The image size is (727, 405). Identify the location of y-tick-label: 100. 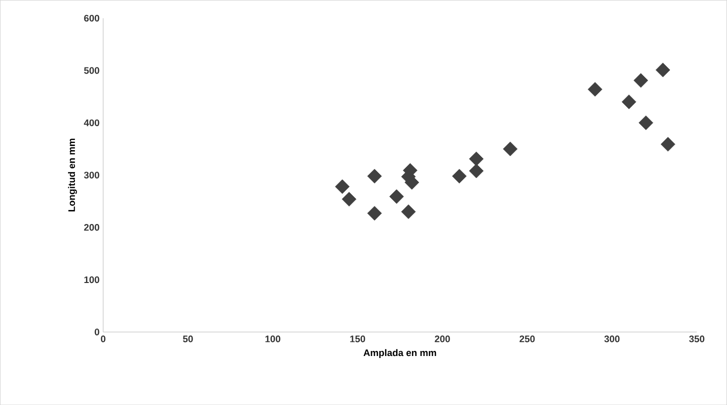
(92, 279).